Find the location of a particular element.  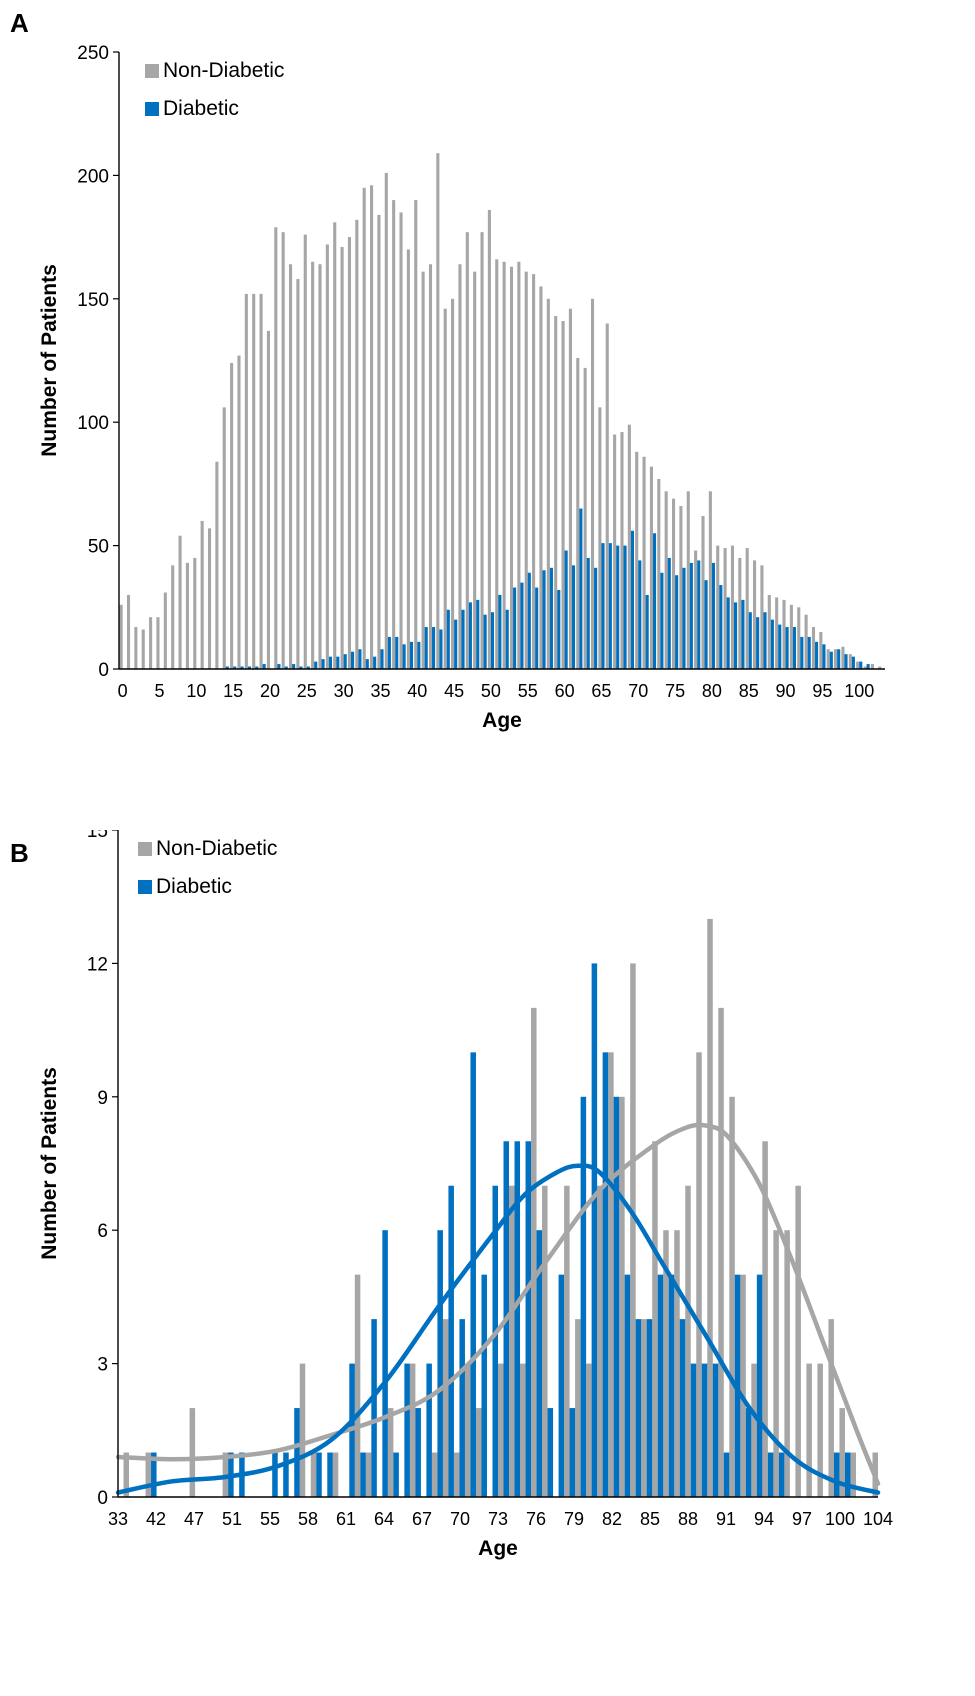

b-x-tick-label: 58 is located at coordinates (308, 1519).